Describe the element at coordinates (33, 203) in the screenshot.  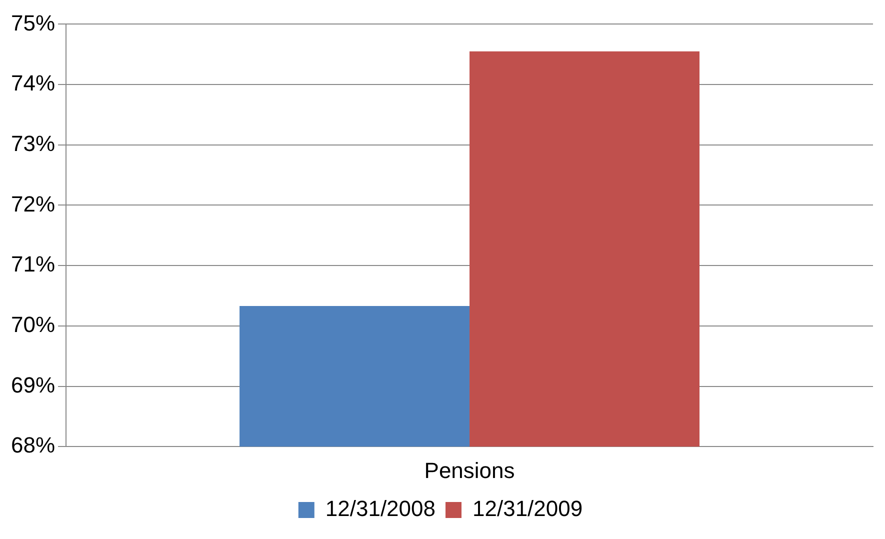
I see `y-tick-label: 72%` at that location.